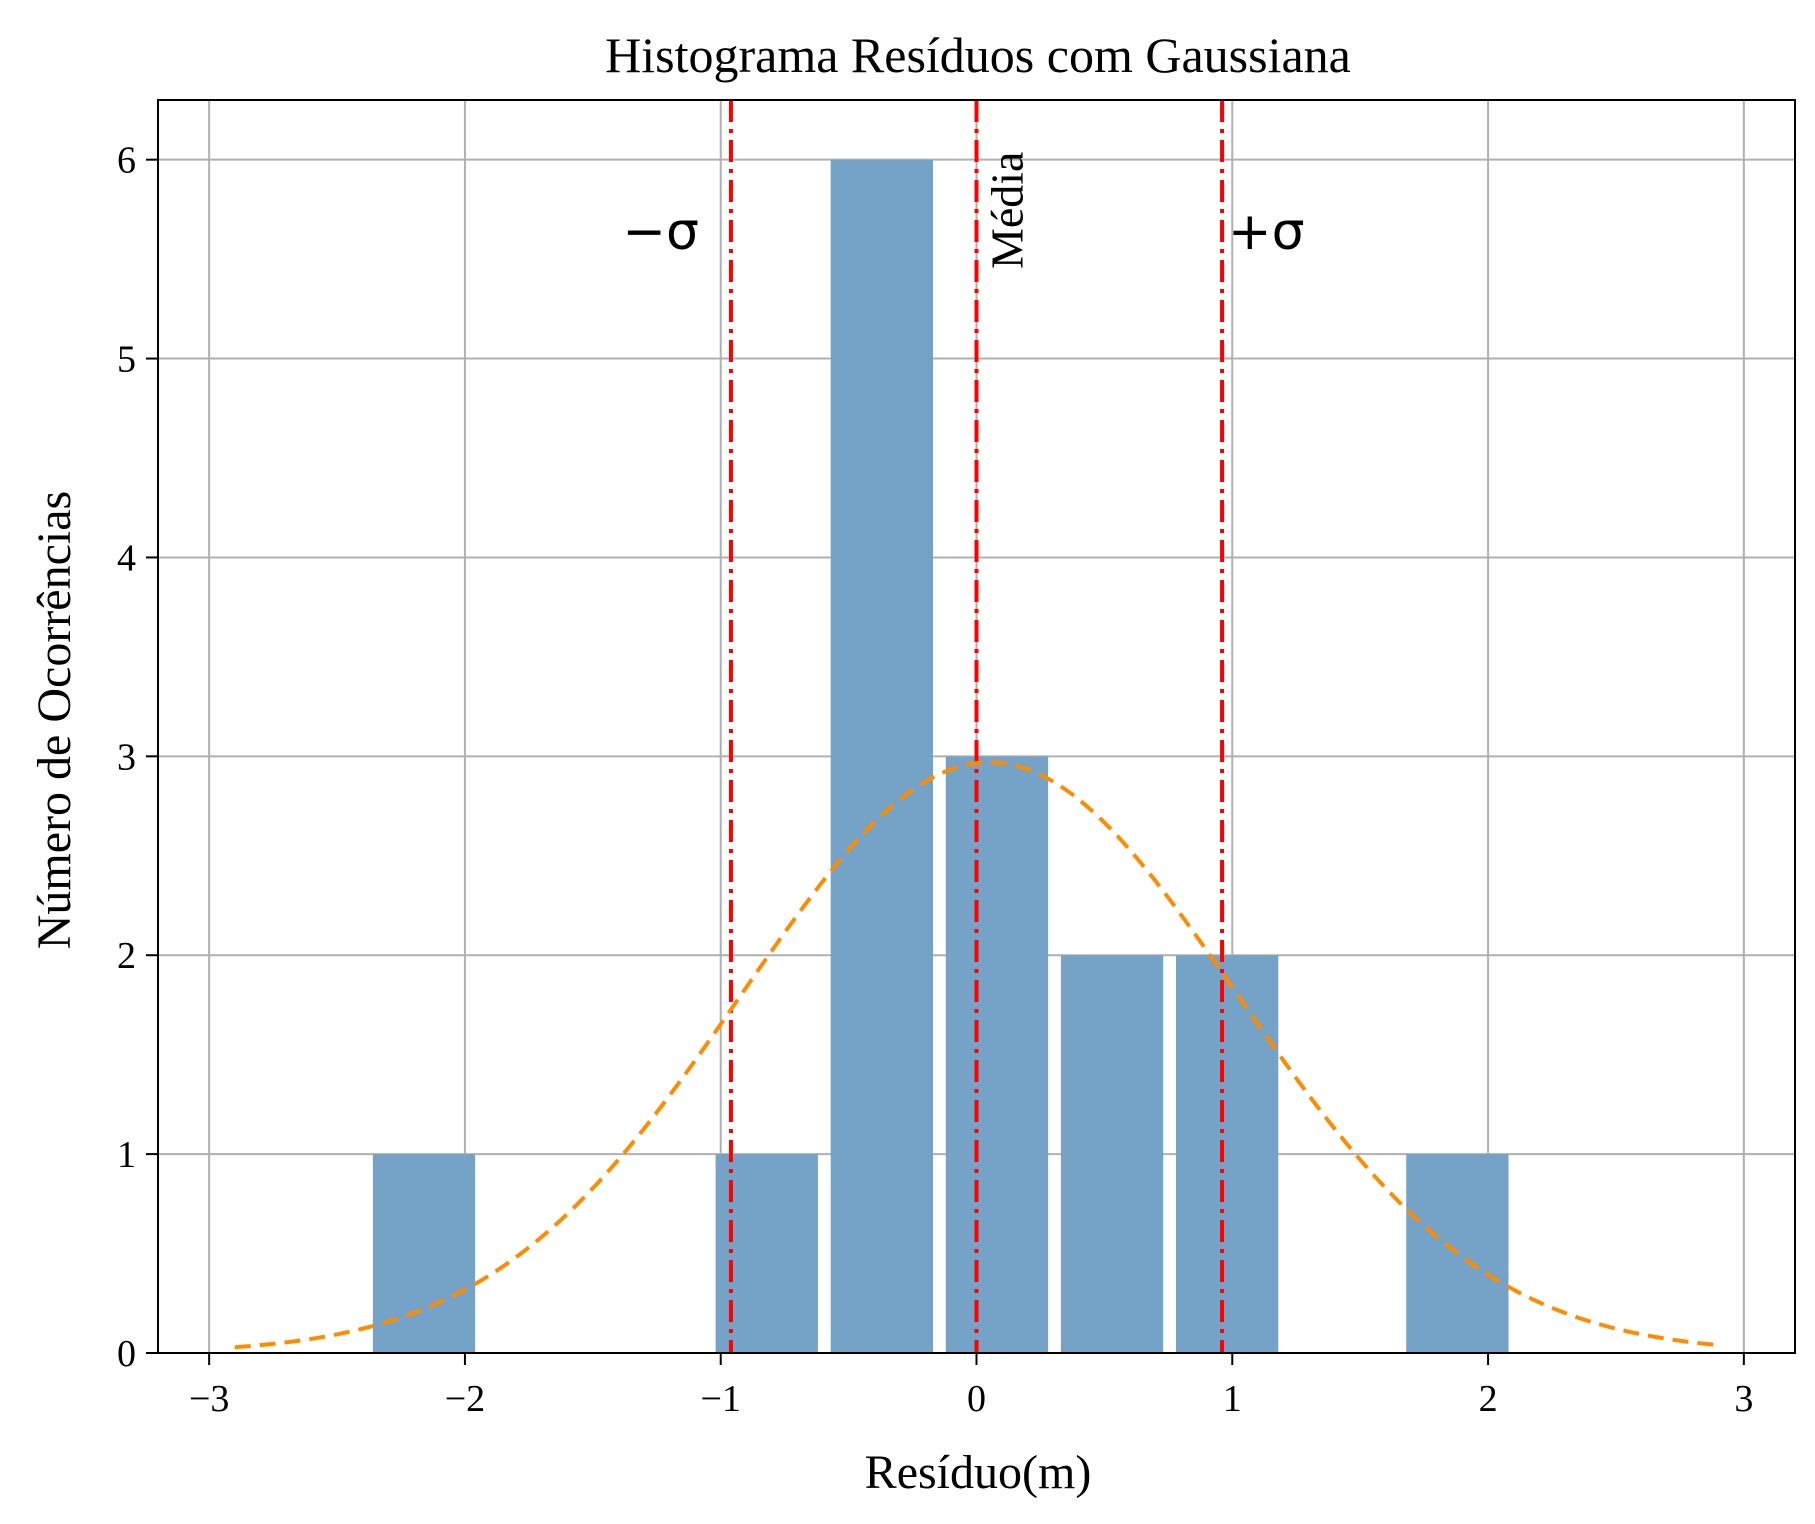  I want to click on y-tick-label: 2, so click(126, 956).